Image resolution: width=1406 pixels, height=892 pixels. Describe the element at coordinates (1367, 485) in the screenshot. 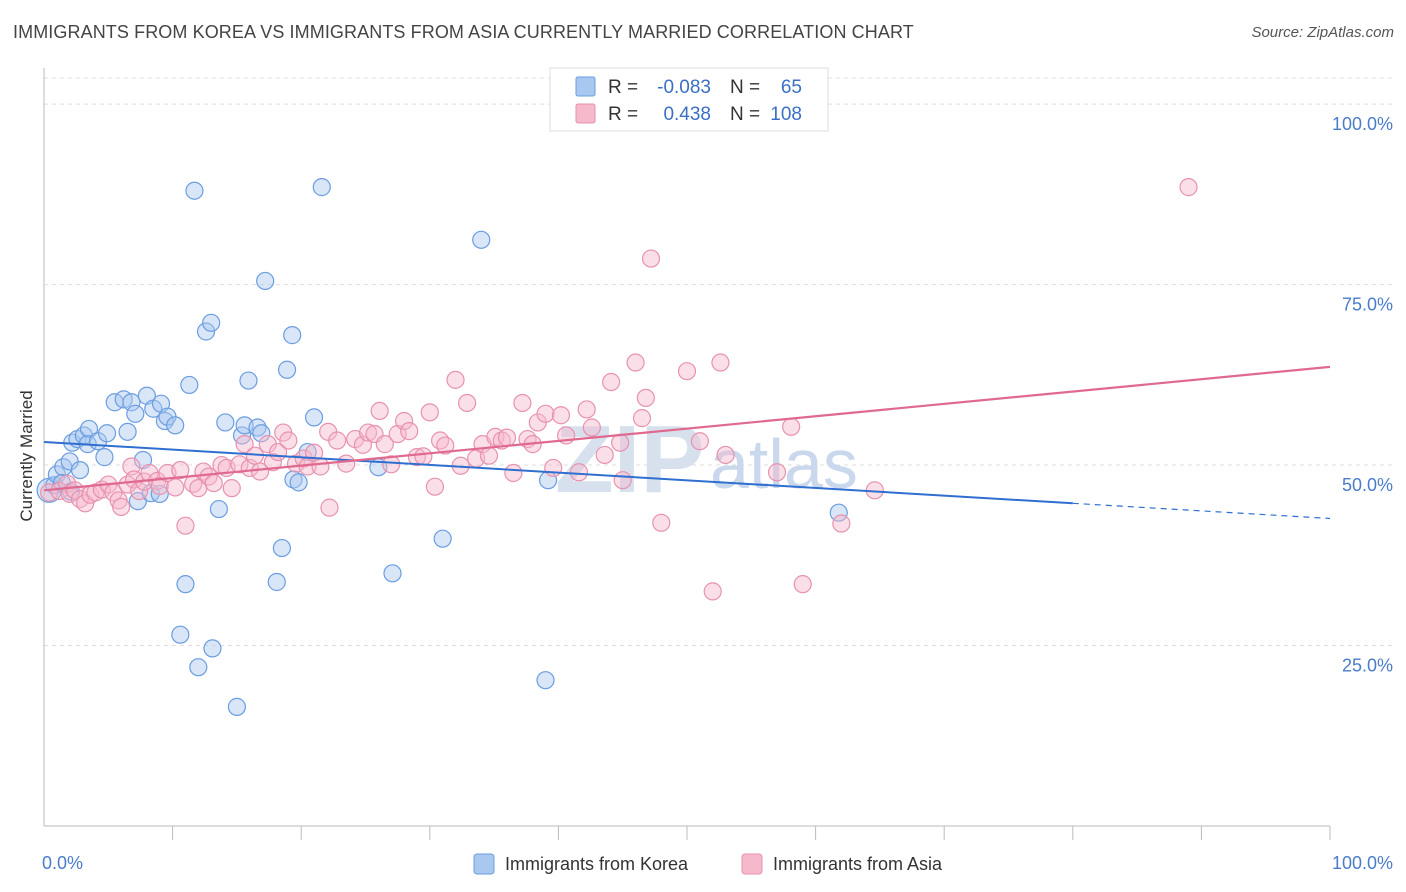

I see `y-tick-label: 50.0%` at that location.